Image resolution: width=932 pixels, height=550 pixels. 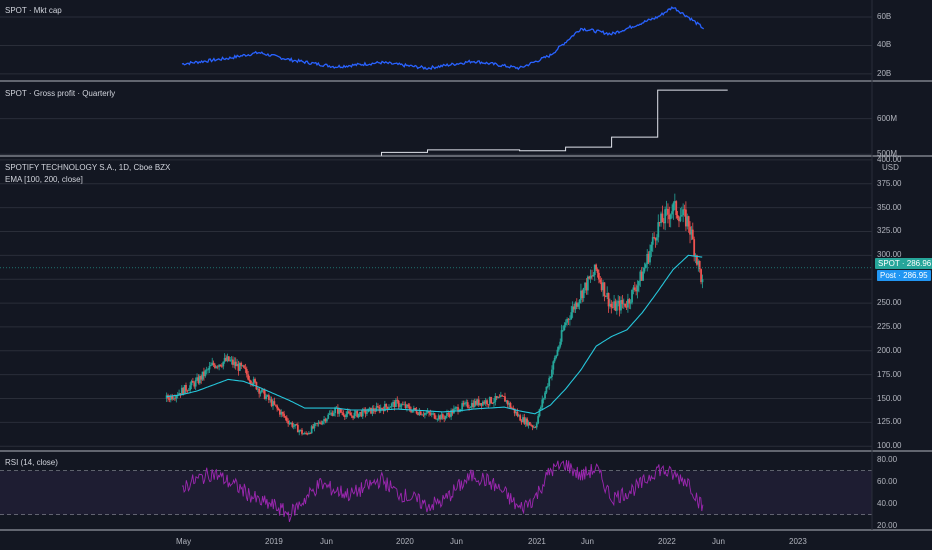 What do you see at coordinates (44, 179) in the screenshot?
I see `ema-legend: EMA [100, 200, close]` at bounding box center [44, 179].